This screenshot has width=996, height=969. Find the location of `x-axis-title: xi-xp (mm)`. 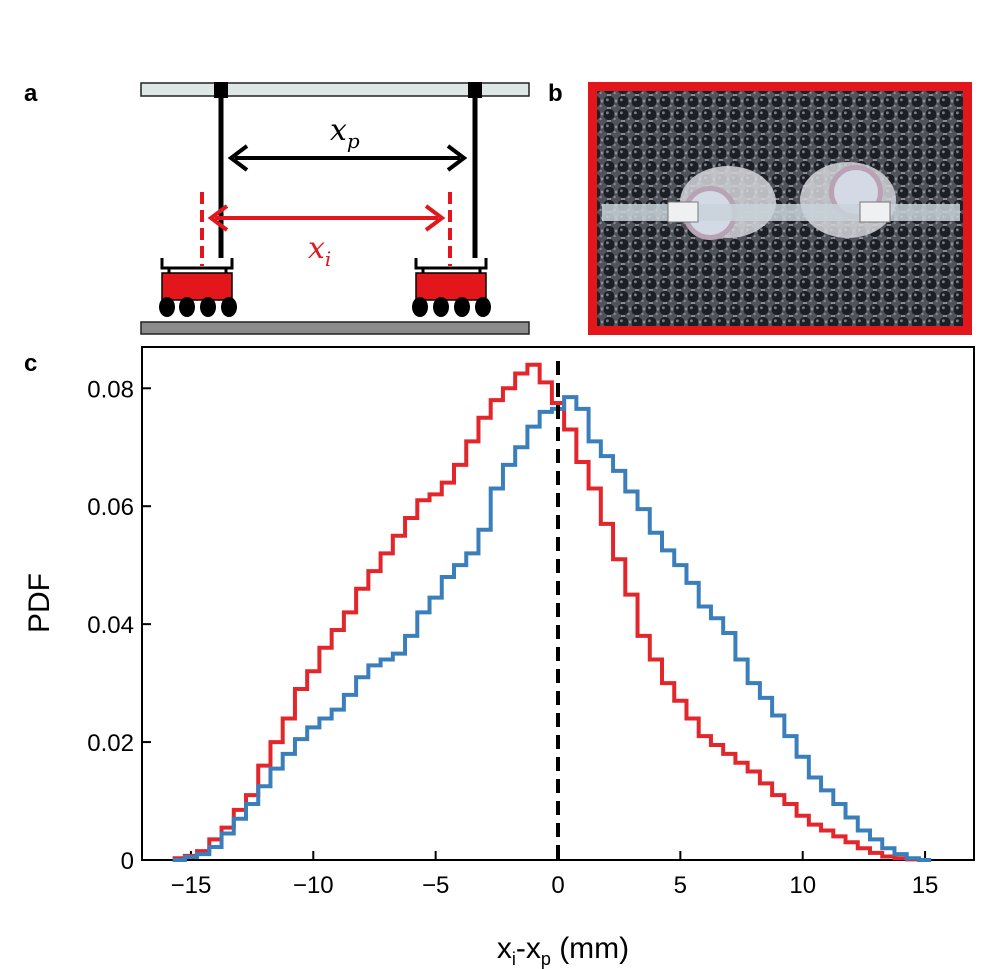

x-axis-title: xi-xp (mm) is located at coordinates (563, 950).